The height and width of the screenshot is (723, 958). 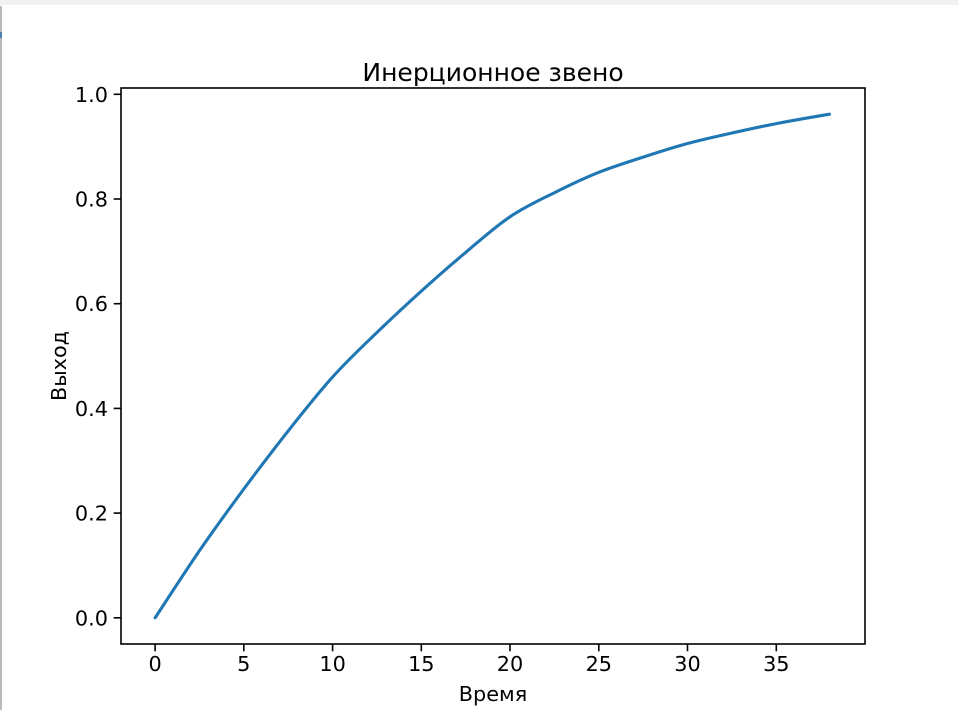 What do you see at coordinates (1, 35) in the screenshot?
I see `left-edge-accent-mark` at bounding box center [1, 35].